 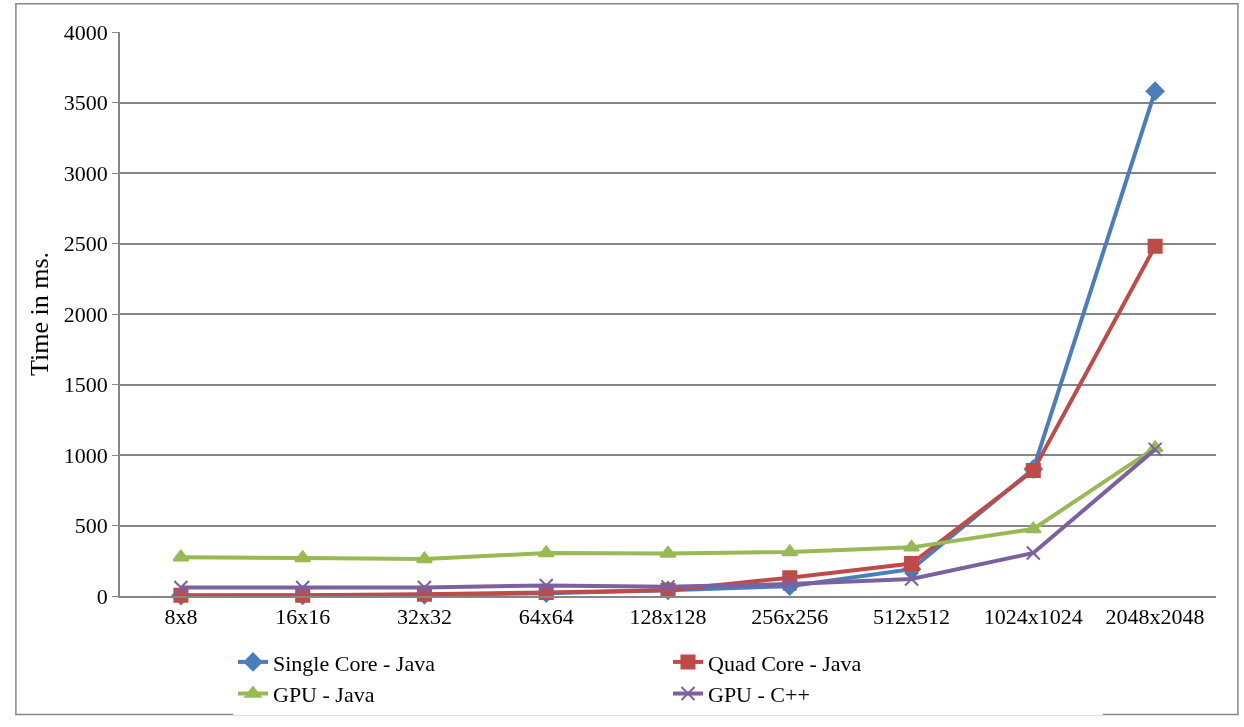 I want to click on y-tick-label: 0, so click(x=102, y=596).